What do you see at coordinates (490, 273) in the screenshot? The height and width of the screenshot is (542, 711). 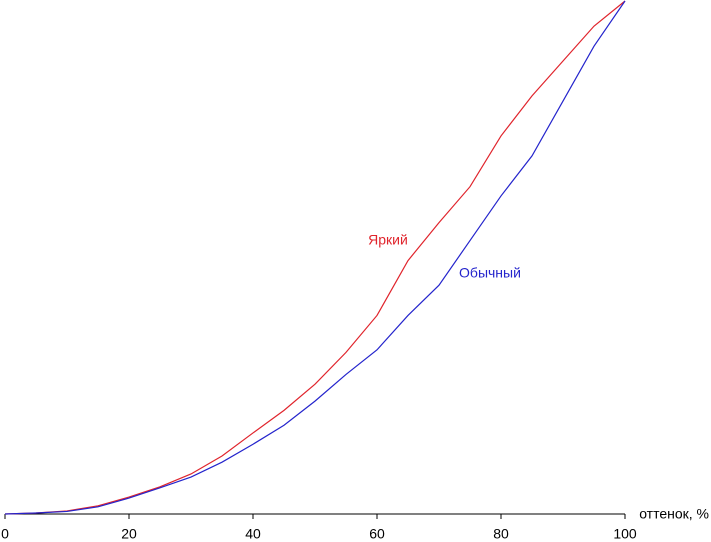 I see `series-label: Обычный` at bounding box center [490, 273].